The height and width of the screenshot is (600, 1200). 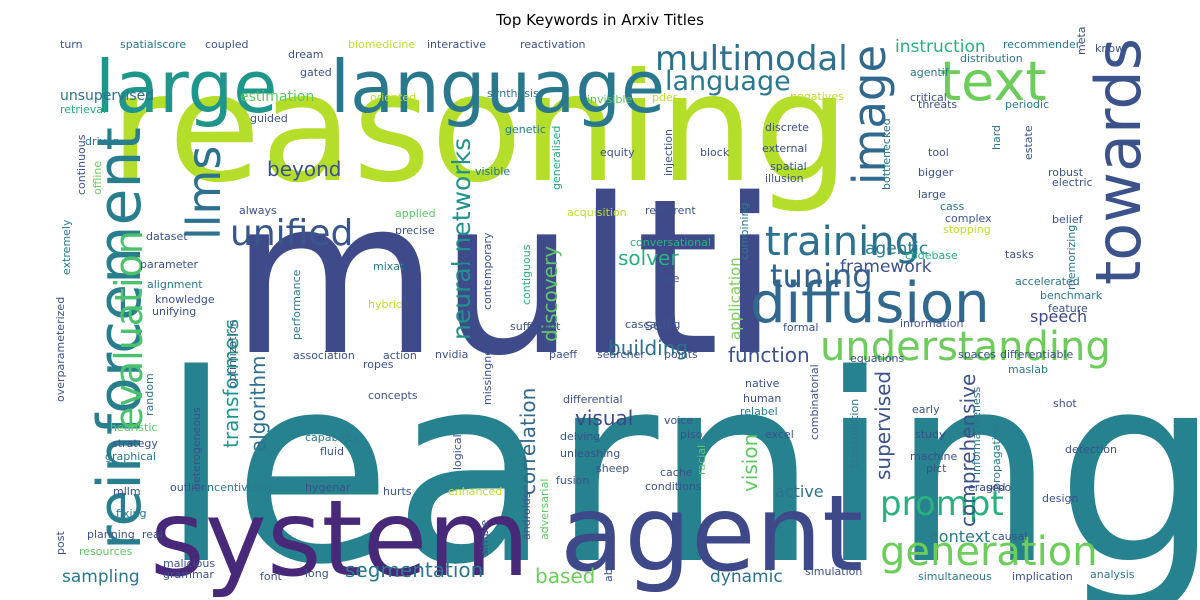 What do you see at coordinates (800, 327) in the screenshot?
I see `word-formal: formal` at bounding box center [800, 327].